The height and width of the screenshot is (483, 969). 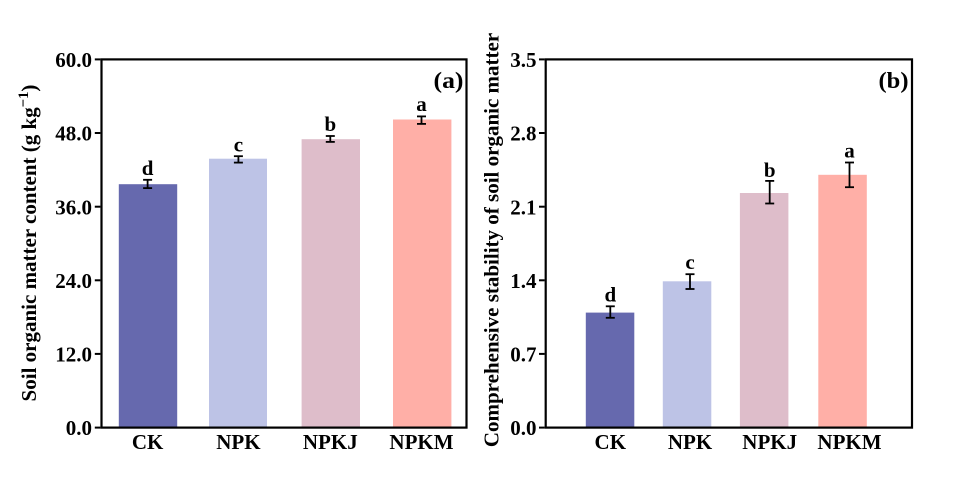 I want to click on svg-text: 0.7, so click(x=523, y=355).